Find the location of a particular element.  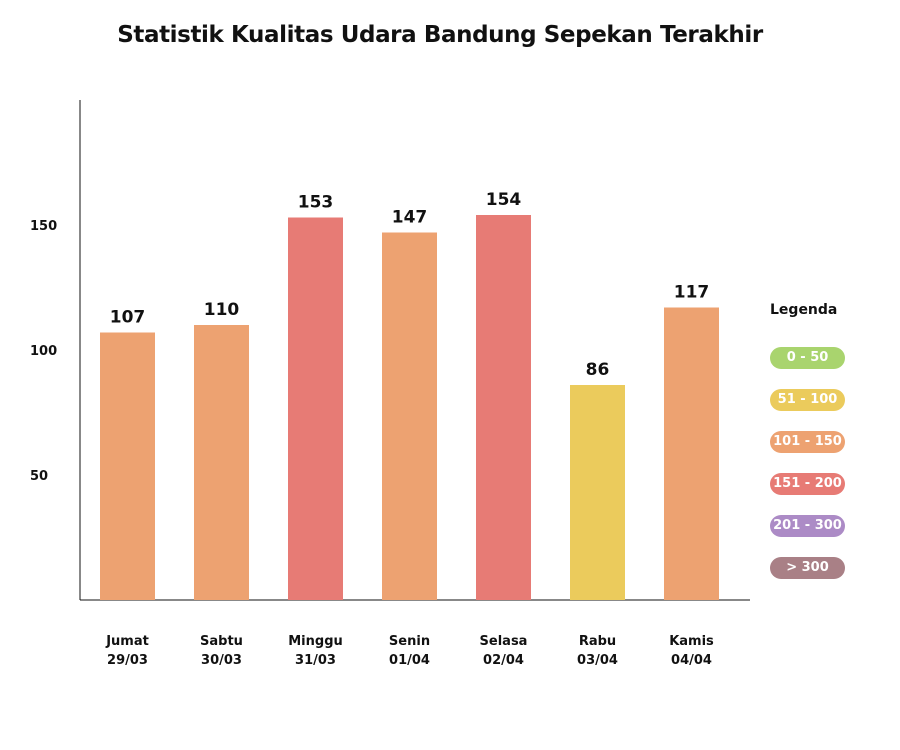

x-tick-label-date: 30/03 is located at coordinates (221, 660).